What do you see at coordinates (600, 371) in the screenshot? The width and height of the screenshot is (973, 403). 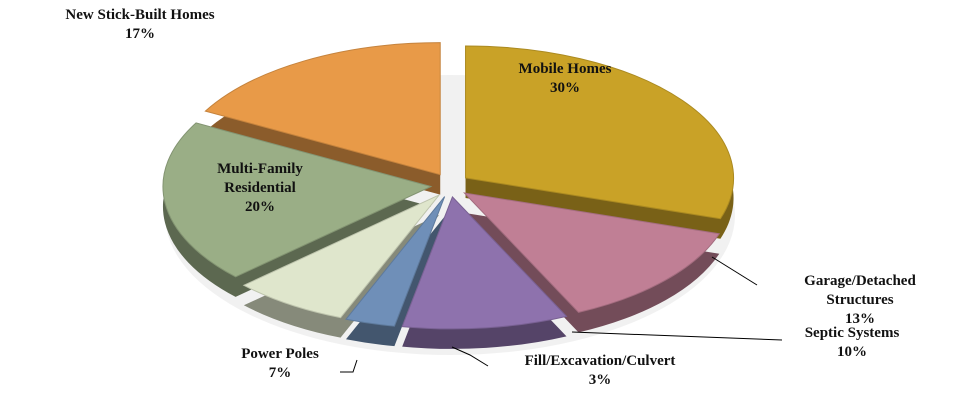 I see `slice-label: Fill/Excavation/Culvert 3%` at bounding box center [600, 371].